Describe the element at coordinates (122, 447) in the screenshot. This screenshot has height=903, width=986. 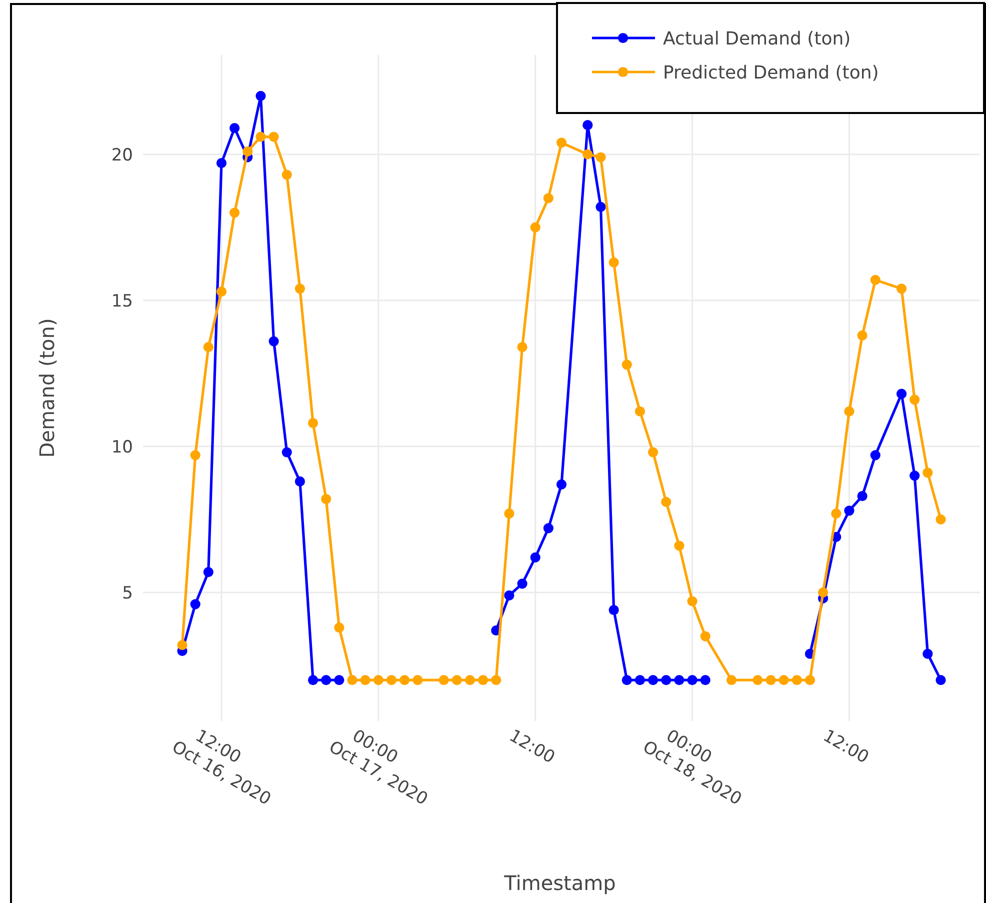
I see `y-tick-label: 10` at that location.